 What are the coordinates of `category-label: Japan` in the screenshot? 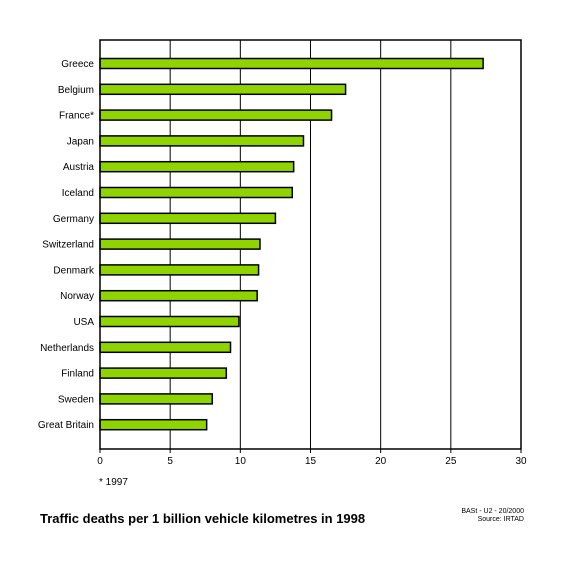 It's located at (80, 141).